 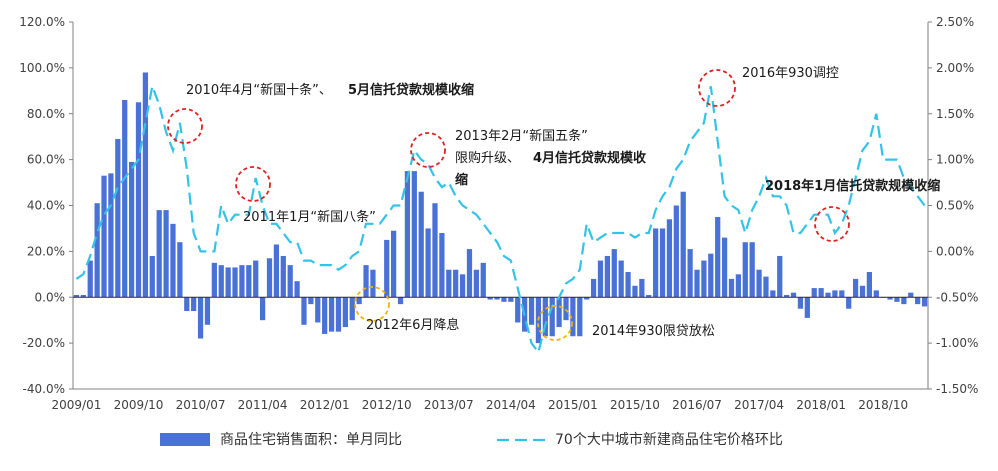 I want to click on annotation-2013-line2-bold: 4月信托贷款规模收, so click(x=590, y=158).